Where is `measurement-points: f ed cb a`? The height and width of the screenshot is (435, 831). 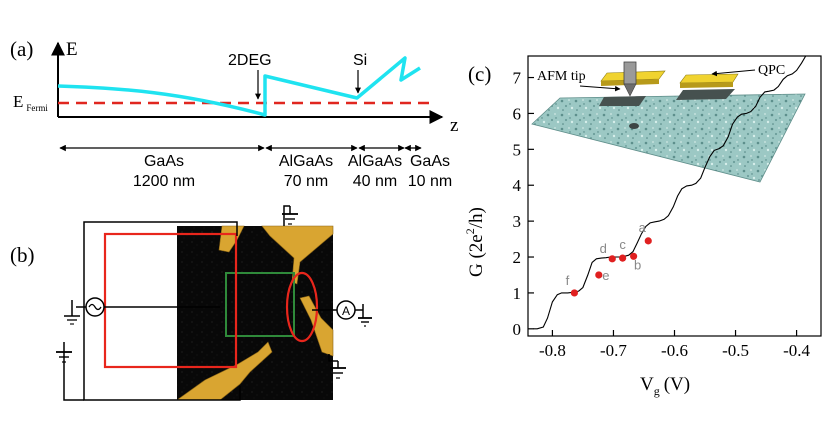
measurement-points: f ed cb a is located at coordinates (609, 258).